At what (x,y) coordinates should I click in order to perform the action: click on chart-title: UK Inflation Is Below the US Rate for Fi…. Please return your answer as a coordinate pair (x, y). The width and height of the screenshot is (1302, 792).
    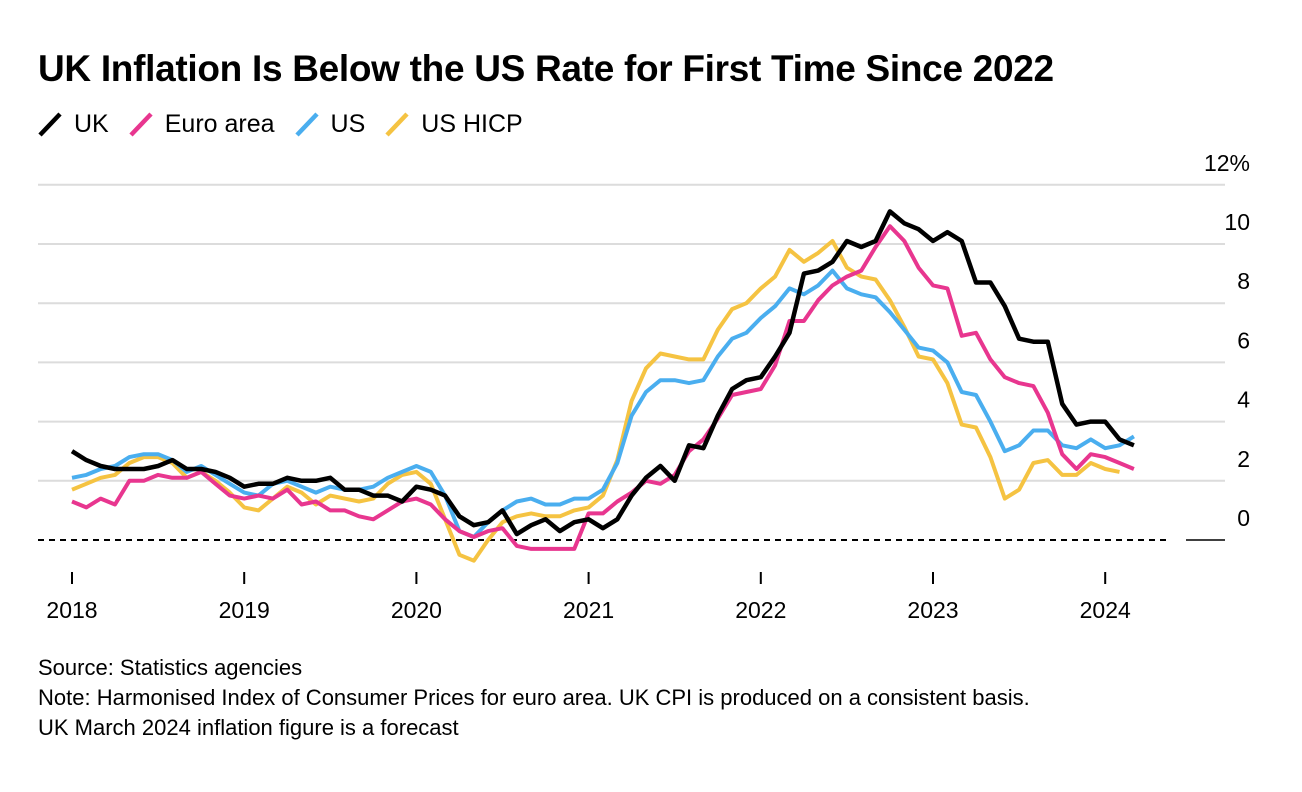
    Looking at the image, I should click on (546, 68).